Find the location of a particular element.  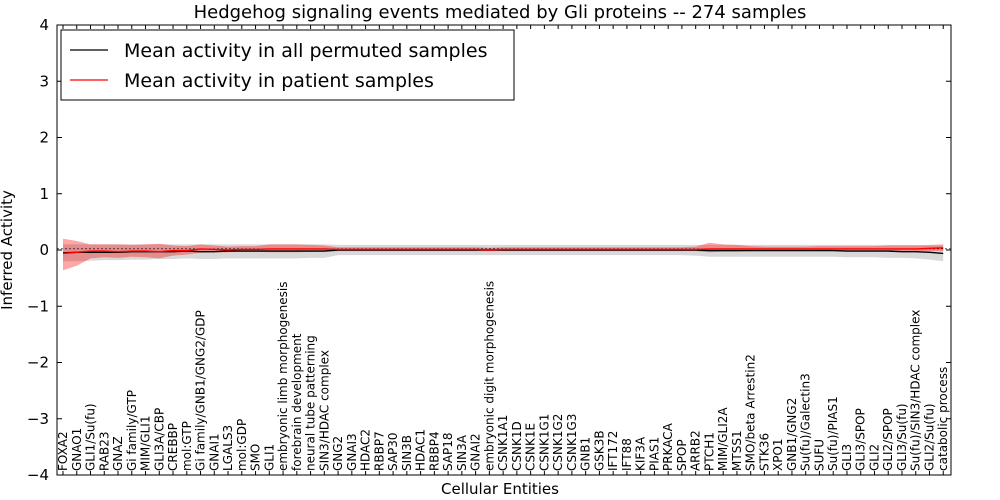

x-tick-label: CSNK1G1 is located at coordinates (544, 442).